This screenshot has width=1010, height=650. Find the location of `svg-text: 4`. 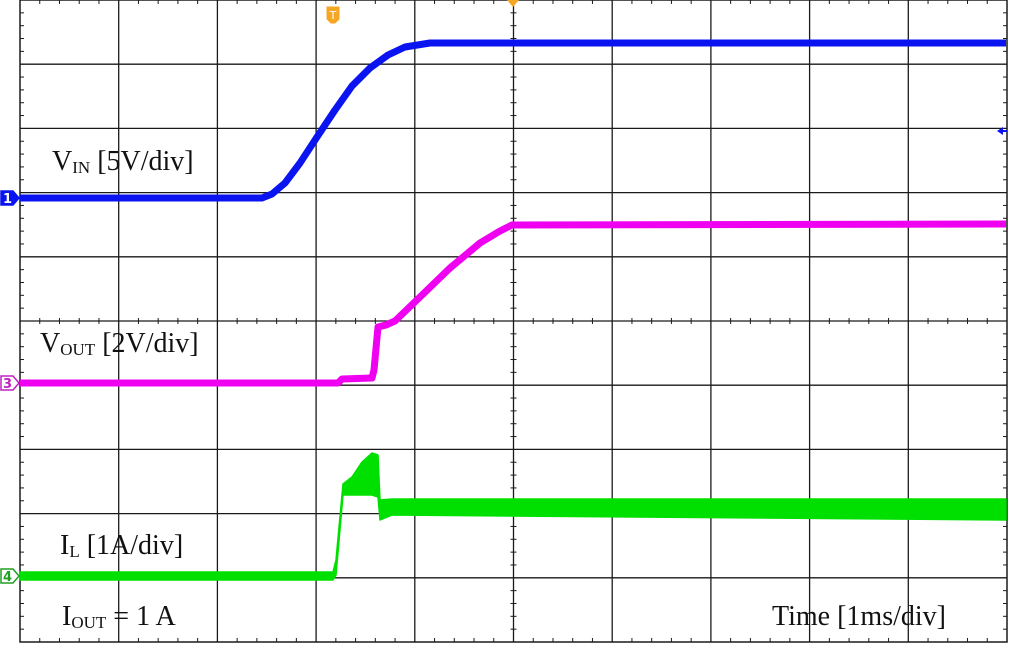

svg-text: 4 is located at coordinates (7, 577).